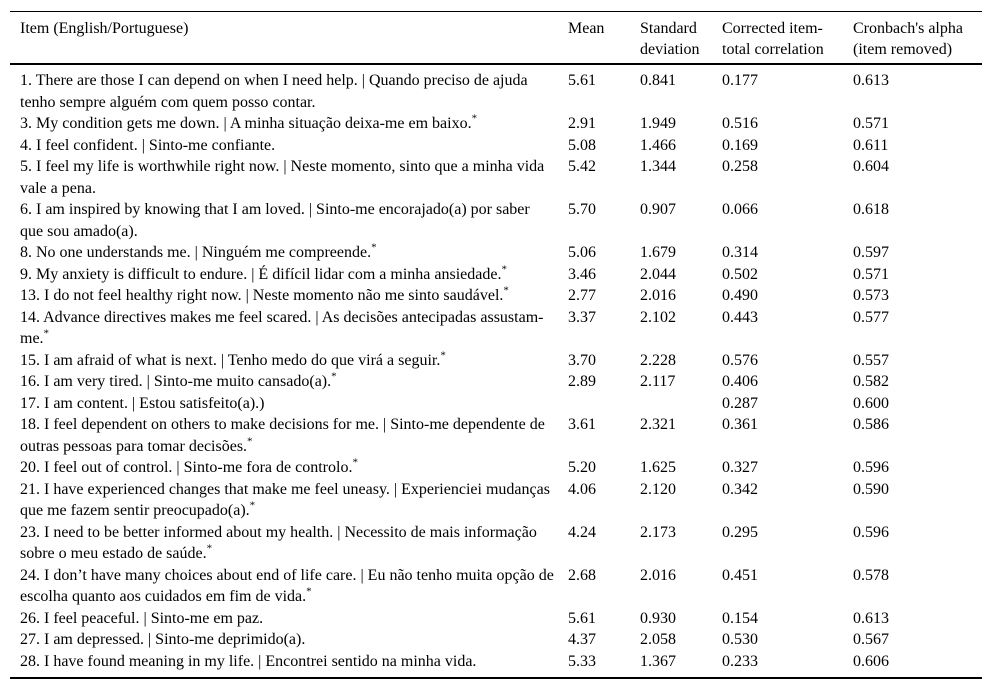  I want to click on mean-cell, so click(604, 404).